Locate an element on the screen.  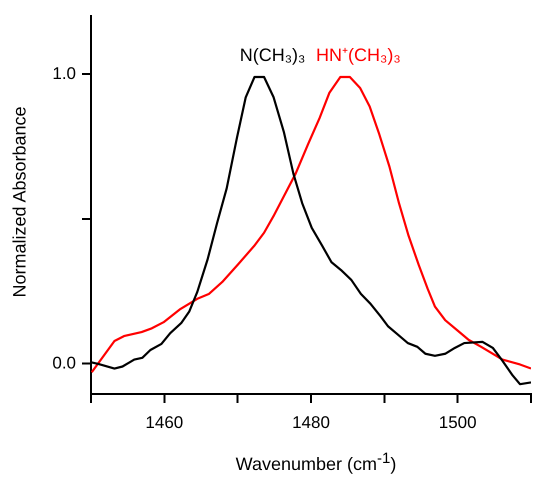
x-tick-label: 1500 is located at coordinates (457, 422).